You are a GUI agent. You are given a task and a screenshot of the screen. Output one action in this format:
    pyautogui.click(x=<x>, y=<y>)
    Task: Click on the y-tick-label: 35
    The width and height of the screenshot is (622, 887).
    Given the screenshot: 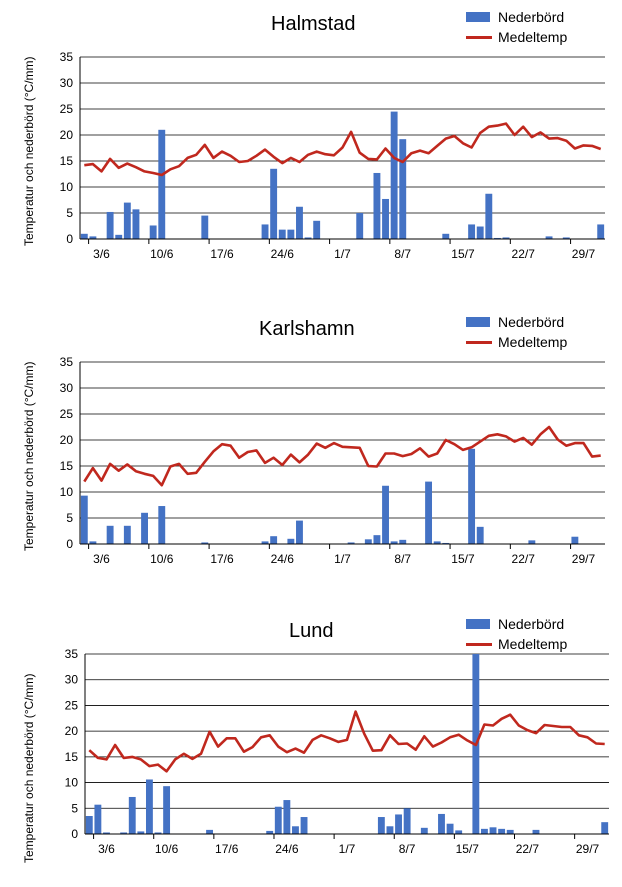 What is the action you would take?
    pyautogui.click(x=67, y=57)
    